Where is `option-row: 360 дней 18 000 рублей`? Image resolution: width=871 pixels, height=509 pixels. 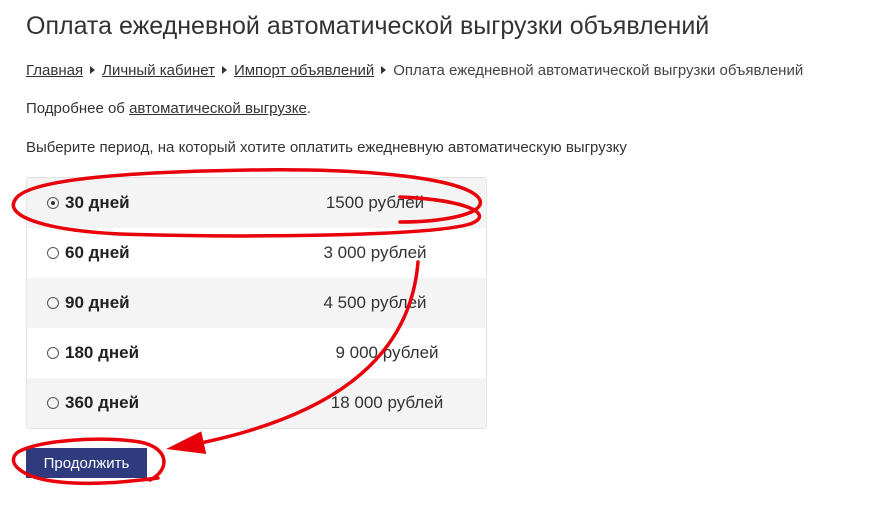 option-row: 360 дней 18 000 рублей is located at coordinates (256, 403).